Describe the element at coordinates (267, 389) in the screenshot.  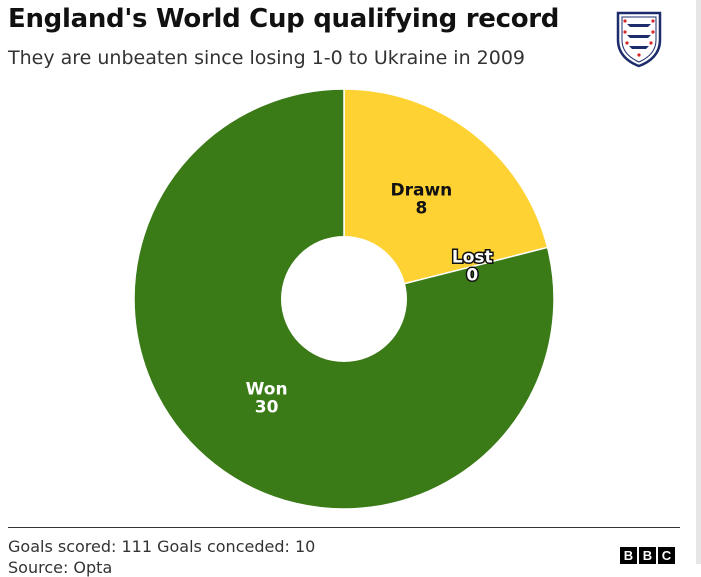
I see `slice-label-won-name: Won` at that location.